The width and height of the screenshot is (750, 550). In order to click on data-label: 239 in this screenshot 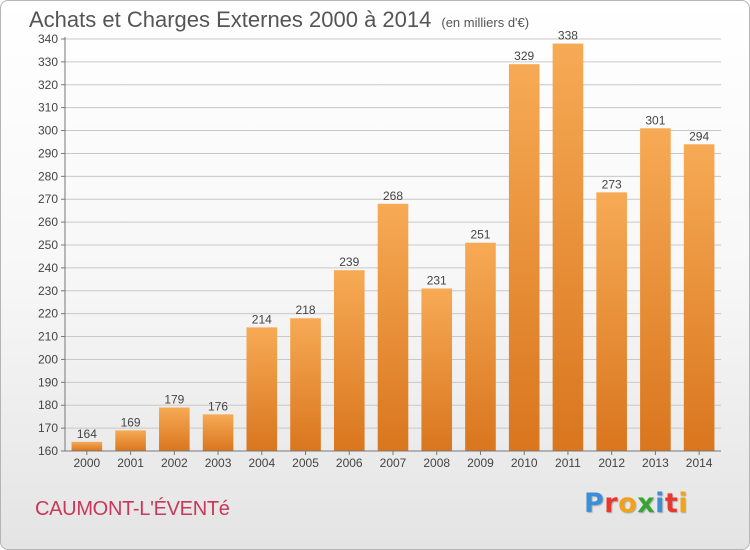, I will do `click(349, 262)`.